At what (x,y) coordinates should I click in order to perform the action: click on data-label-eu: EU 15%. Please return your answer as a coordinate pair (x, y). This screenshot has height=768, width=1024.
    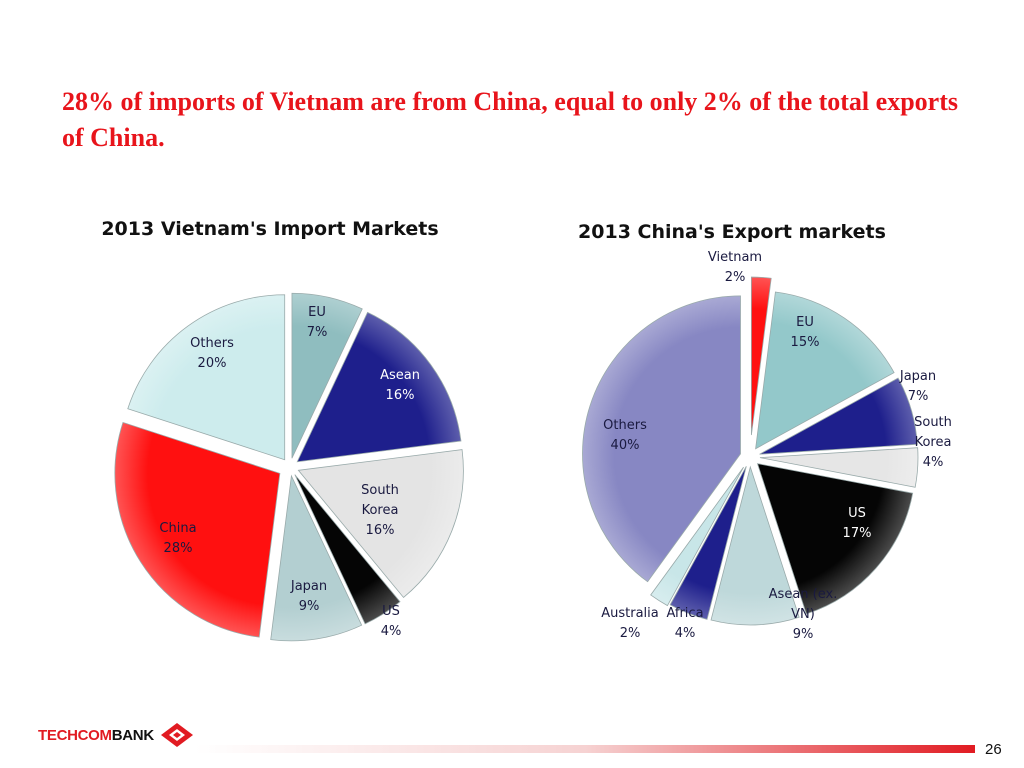
    Looking at the image, I should click on (805, 332).